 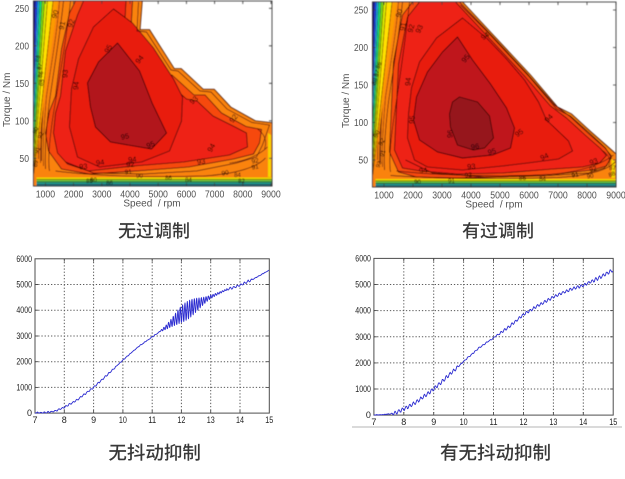 I want to click on svg-text: 200, so click(x=22, y=46).